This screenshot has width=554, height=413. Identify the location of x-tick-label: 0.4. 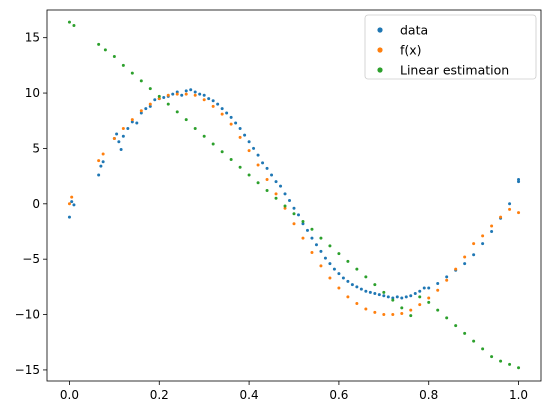
(249, 395).